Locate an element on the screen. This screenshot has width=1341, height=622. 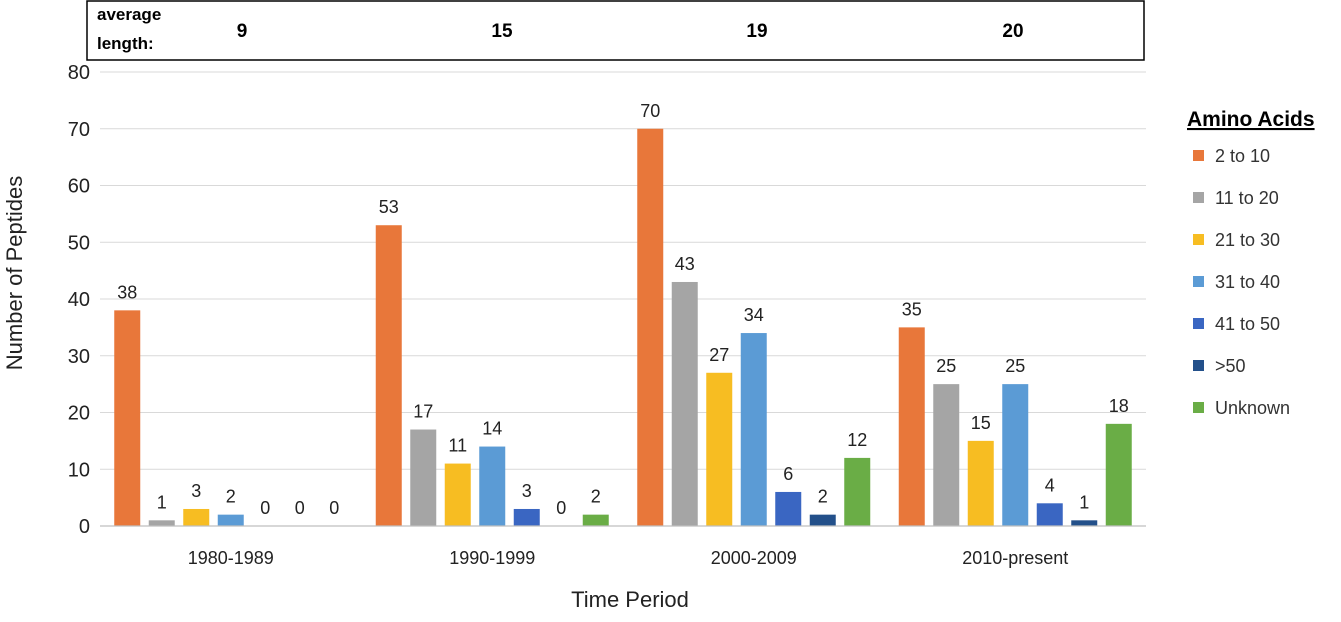
data-label: 27 is located at coordinates (719, 355).